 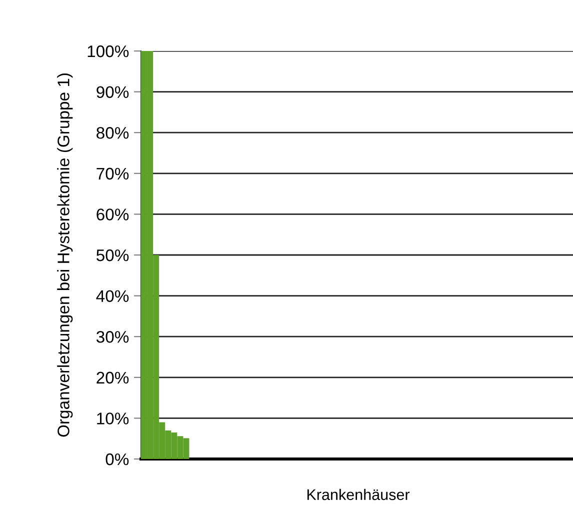 I want to click on y-tick-label: 100%, so click(x=108, y=51).